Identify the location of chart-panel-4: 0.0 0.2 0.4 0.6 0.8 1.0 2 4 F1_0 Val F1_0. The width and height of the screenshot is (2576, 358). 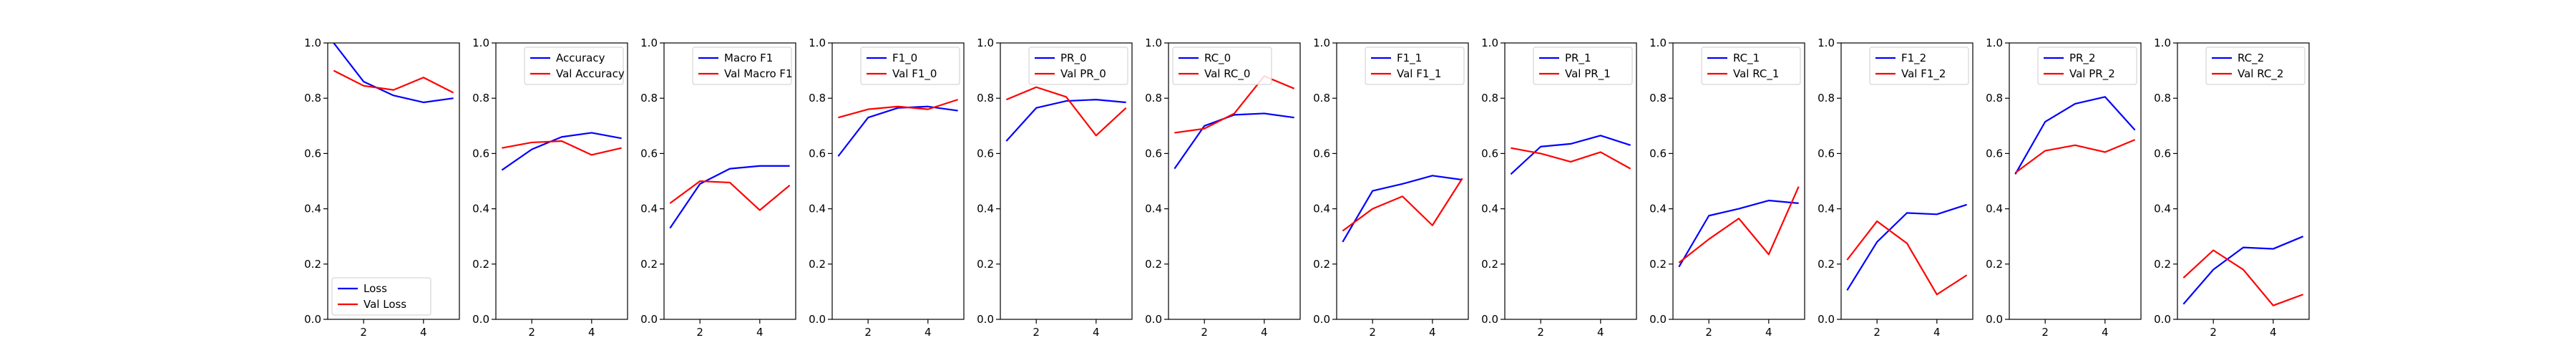
(887, 188).